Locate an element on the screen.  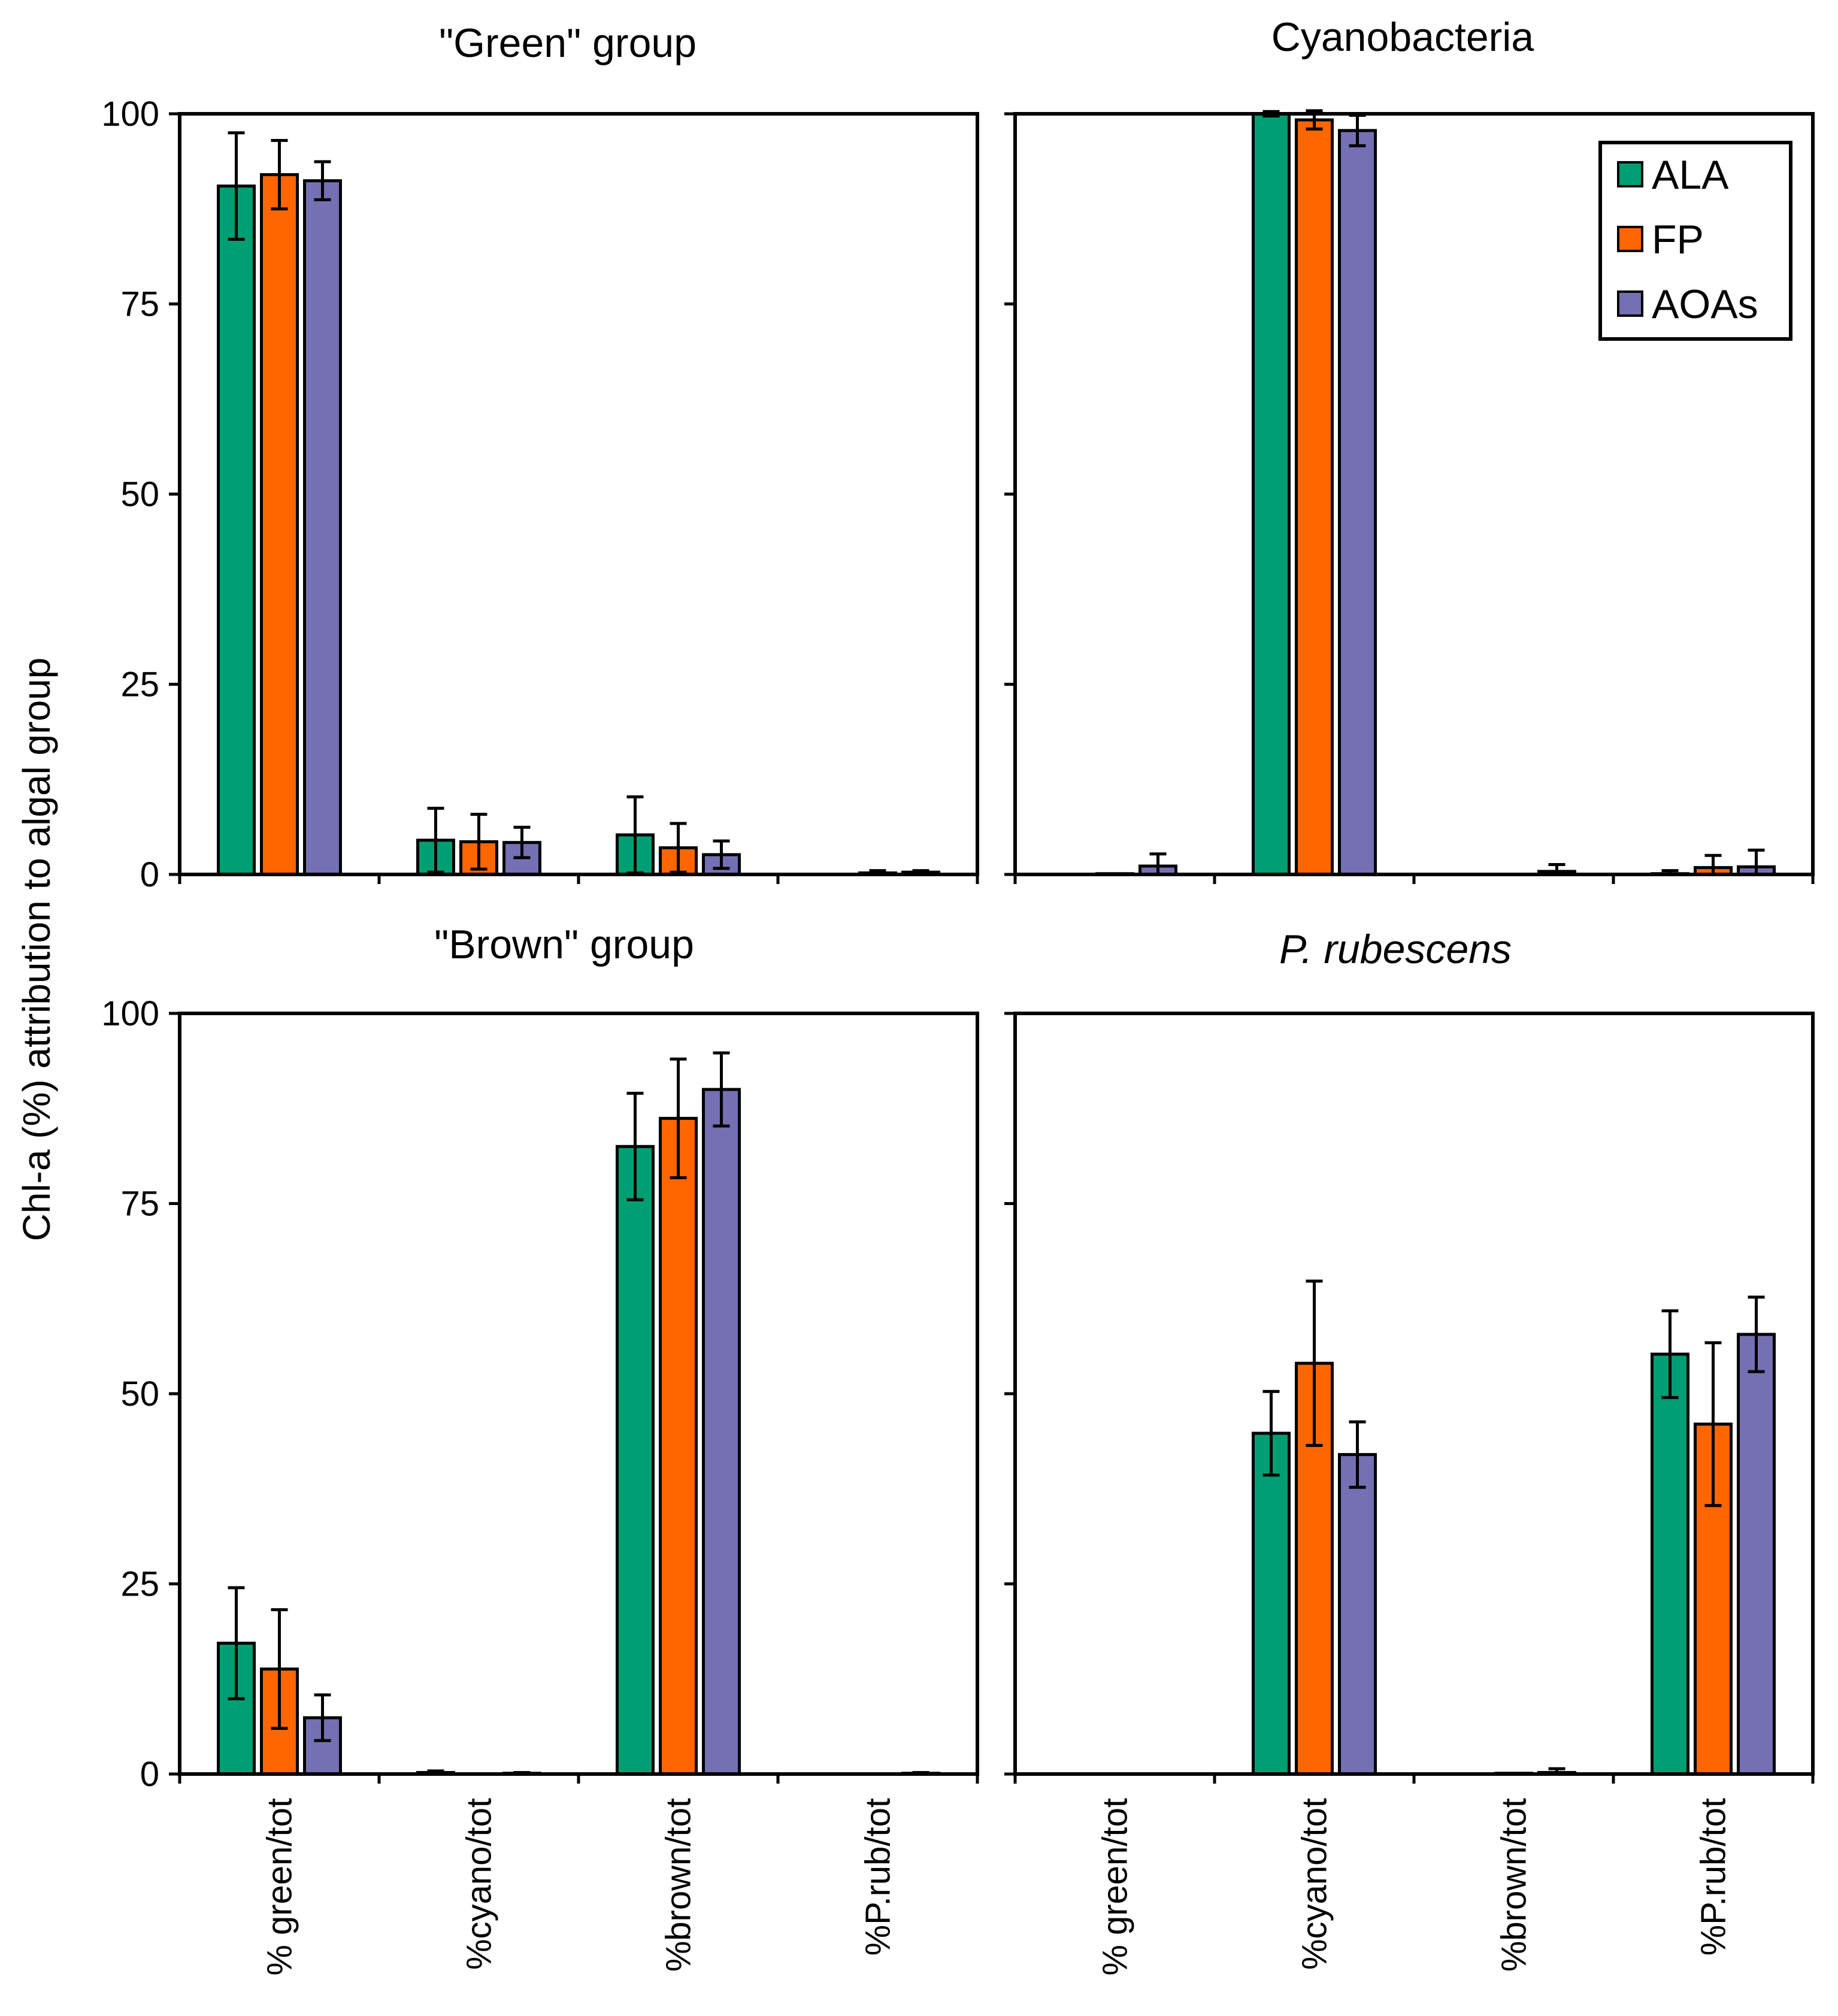
error-bar-ala-brown-tot is located at coordinates (635, 1146).